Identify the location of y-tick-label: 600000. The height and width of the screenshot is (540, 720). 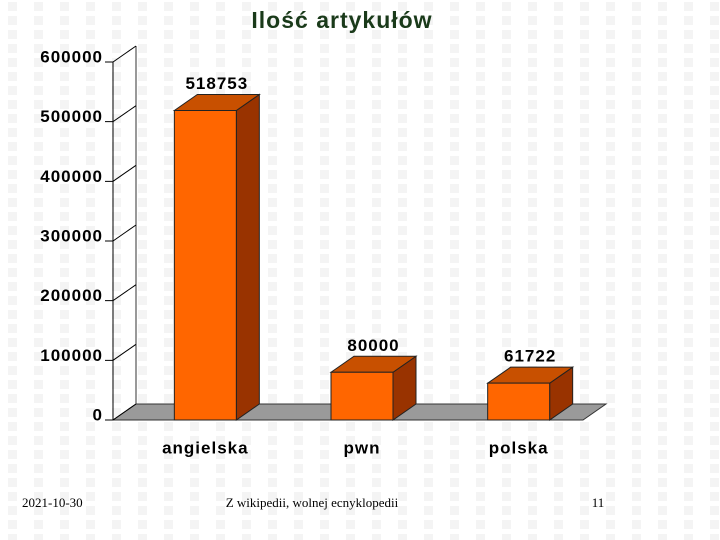
(71, 56).